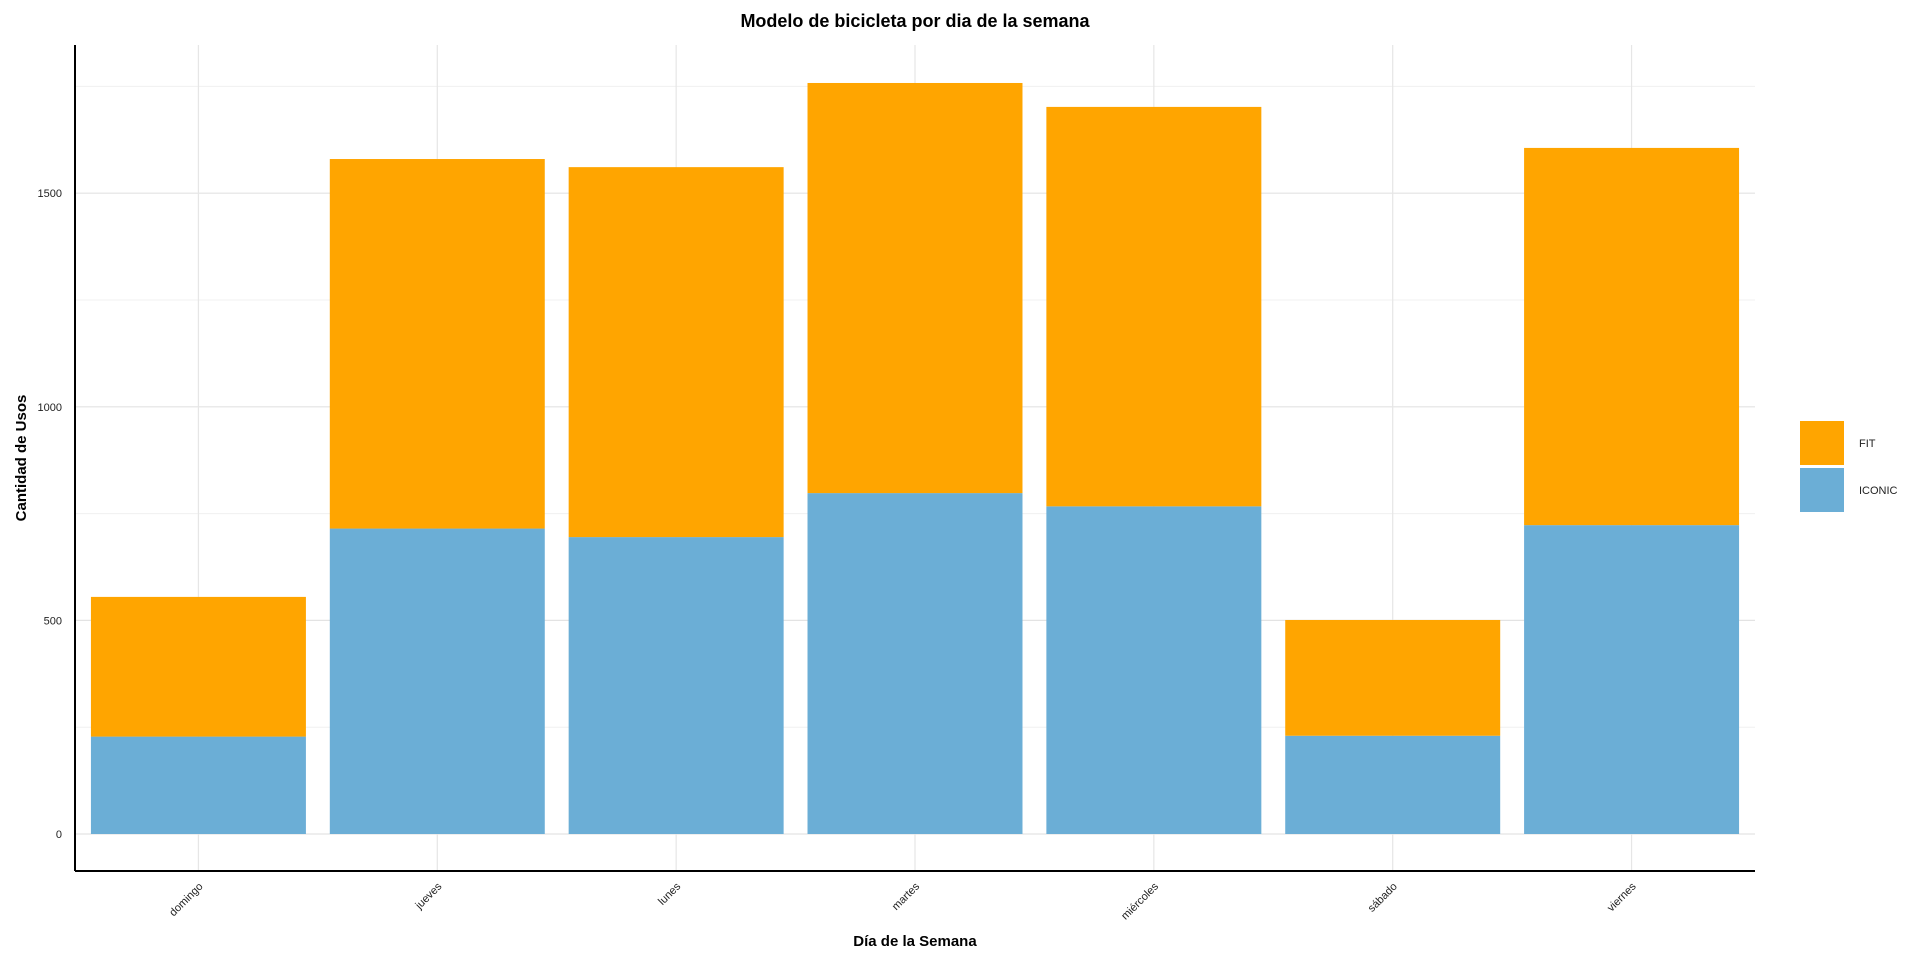 This screenshot has width=1920, height=960. I want to click on bar-fit-lunes, so click(676, 352).